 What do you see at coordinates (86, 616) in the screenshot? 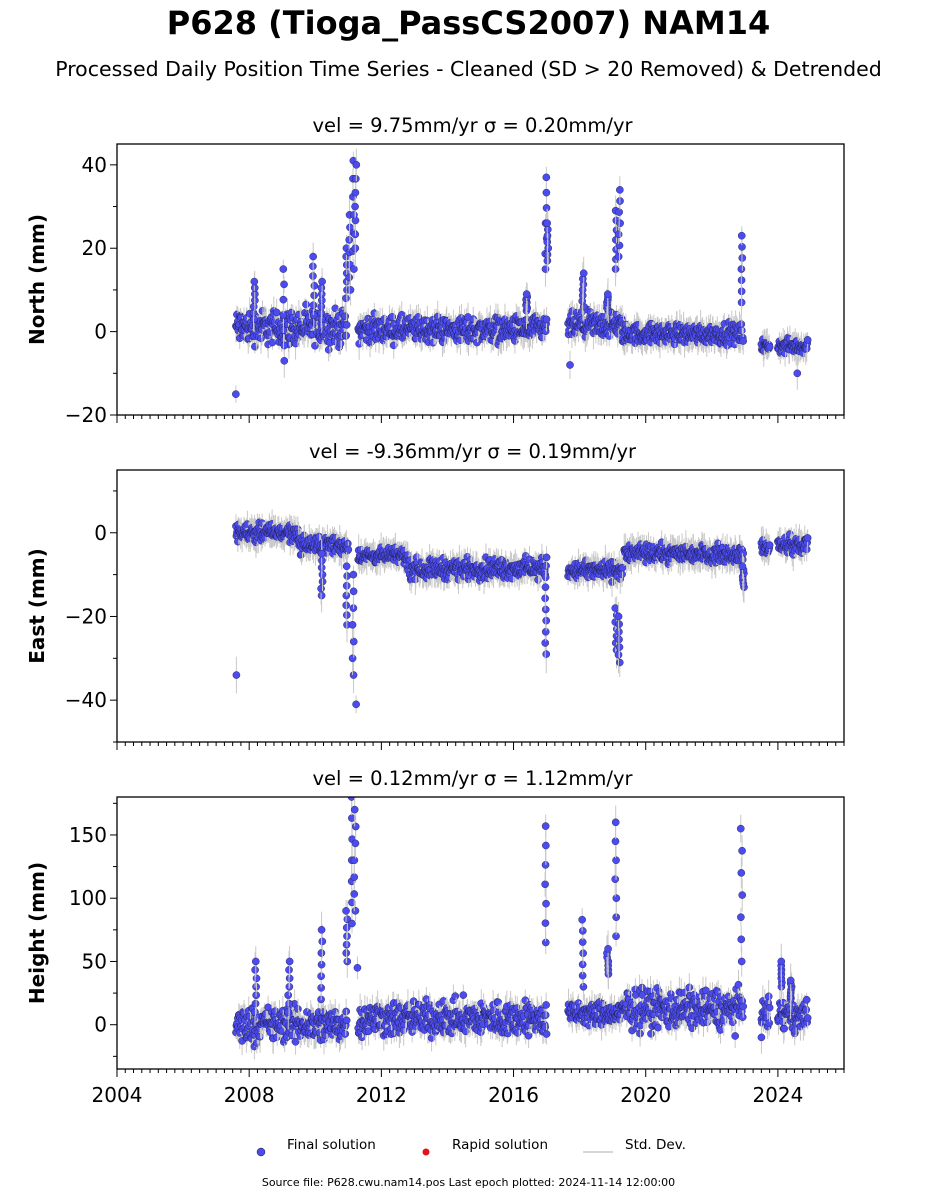
I see `east-y-tick-label: −20` at bounding box center [86, 616].